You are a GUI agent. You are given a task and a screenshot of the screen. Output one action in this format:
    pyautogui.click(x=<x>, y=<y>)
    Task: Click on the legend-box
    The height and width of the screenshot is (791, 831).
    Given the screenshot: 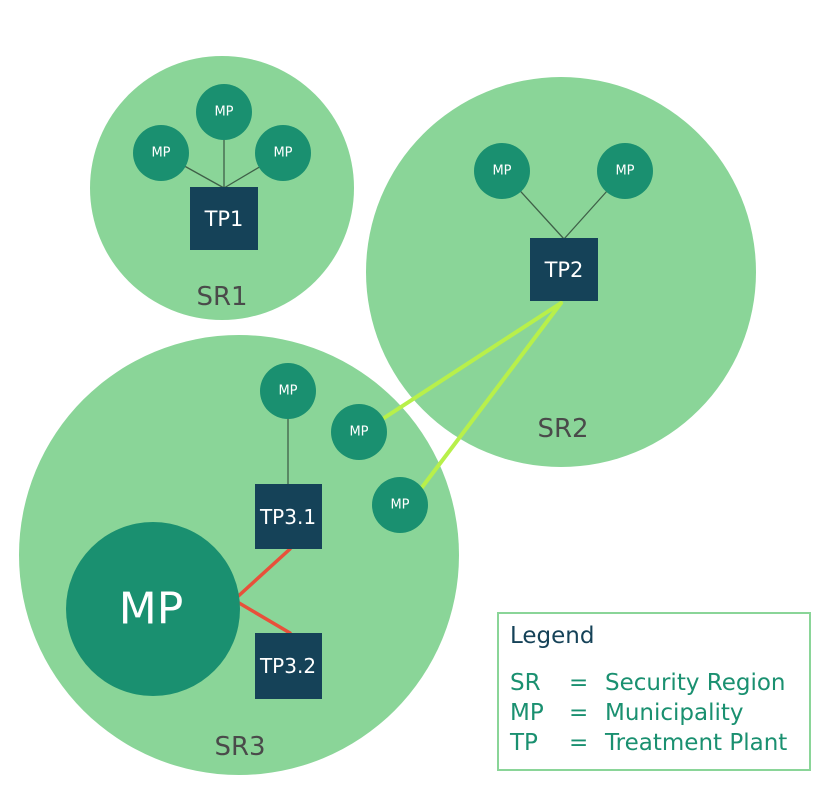 What is the action you would take?
    pyautogui.click(x=654, y=691)
    